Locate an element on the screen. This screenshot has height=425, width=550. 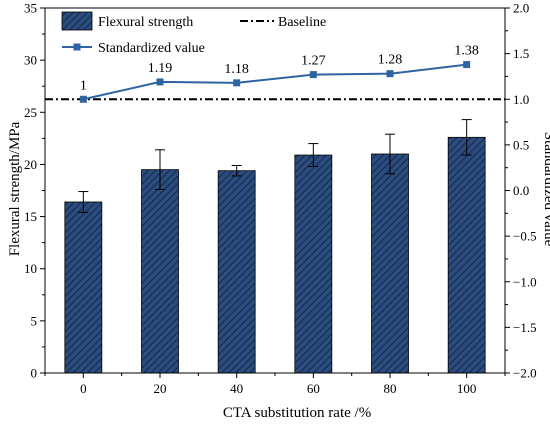
y2-tick-label: 2.0 is located at coordinates (521, 8).